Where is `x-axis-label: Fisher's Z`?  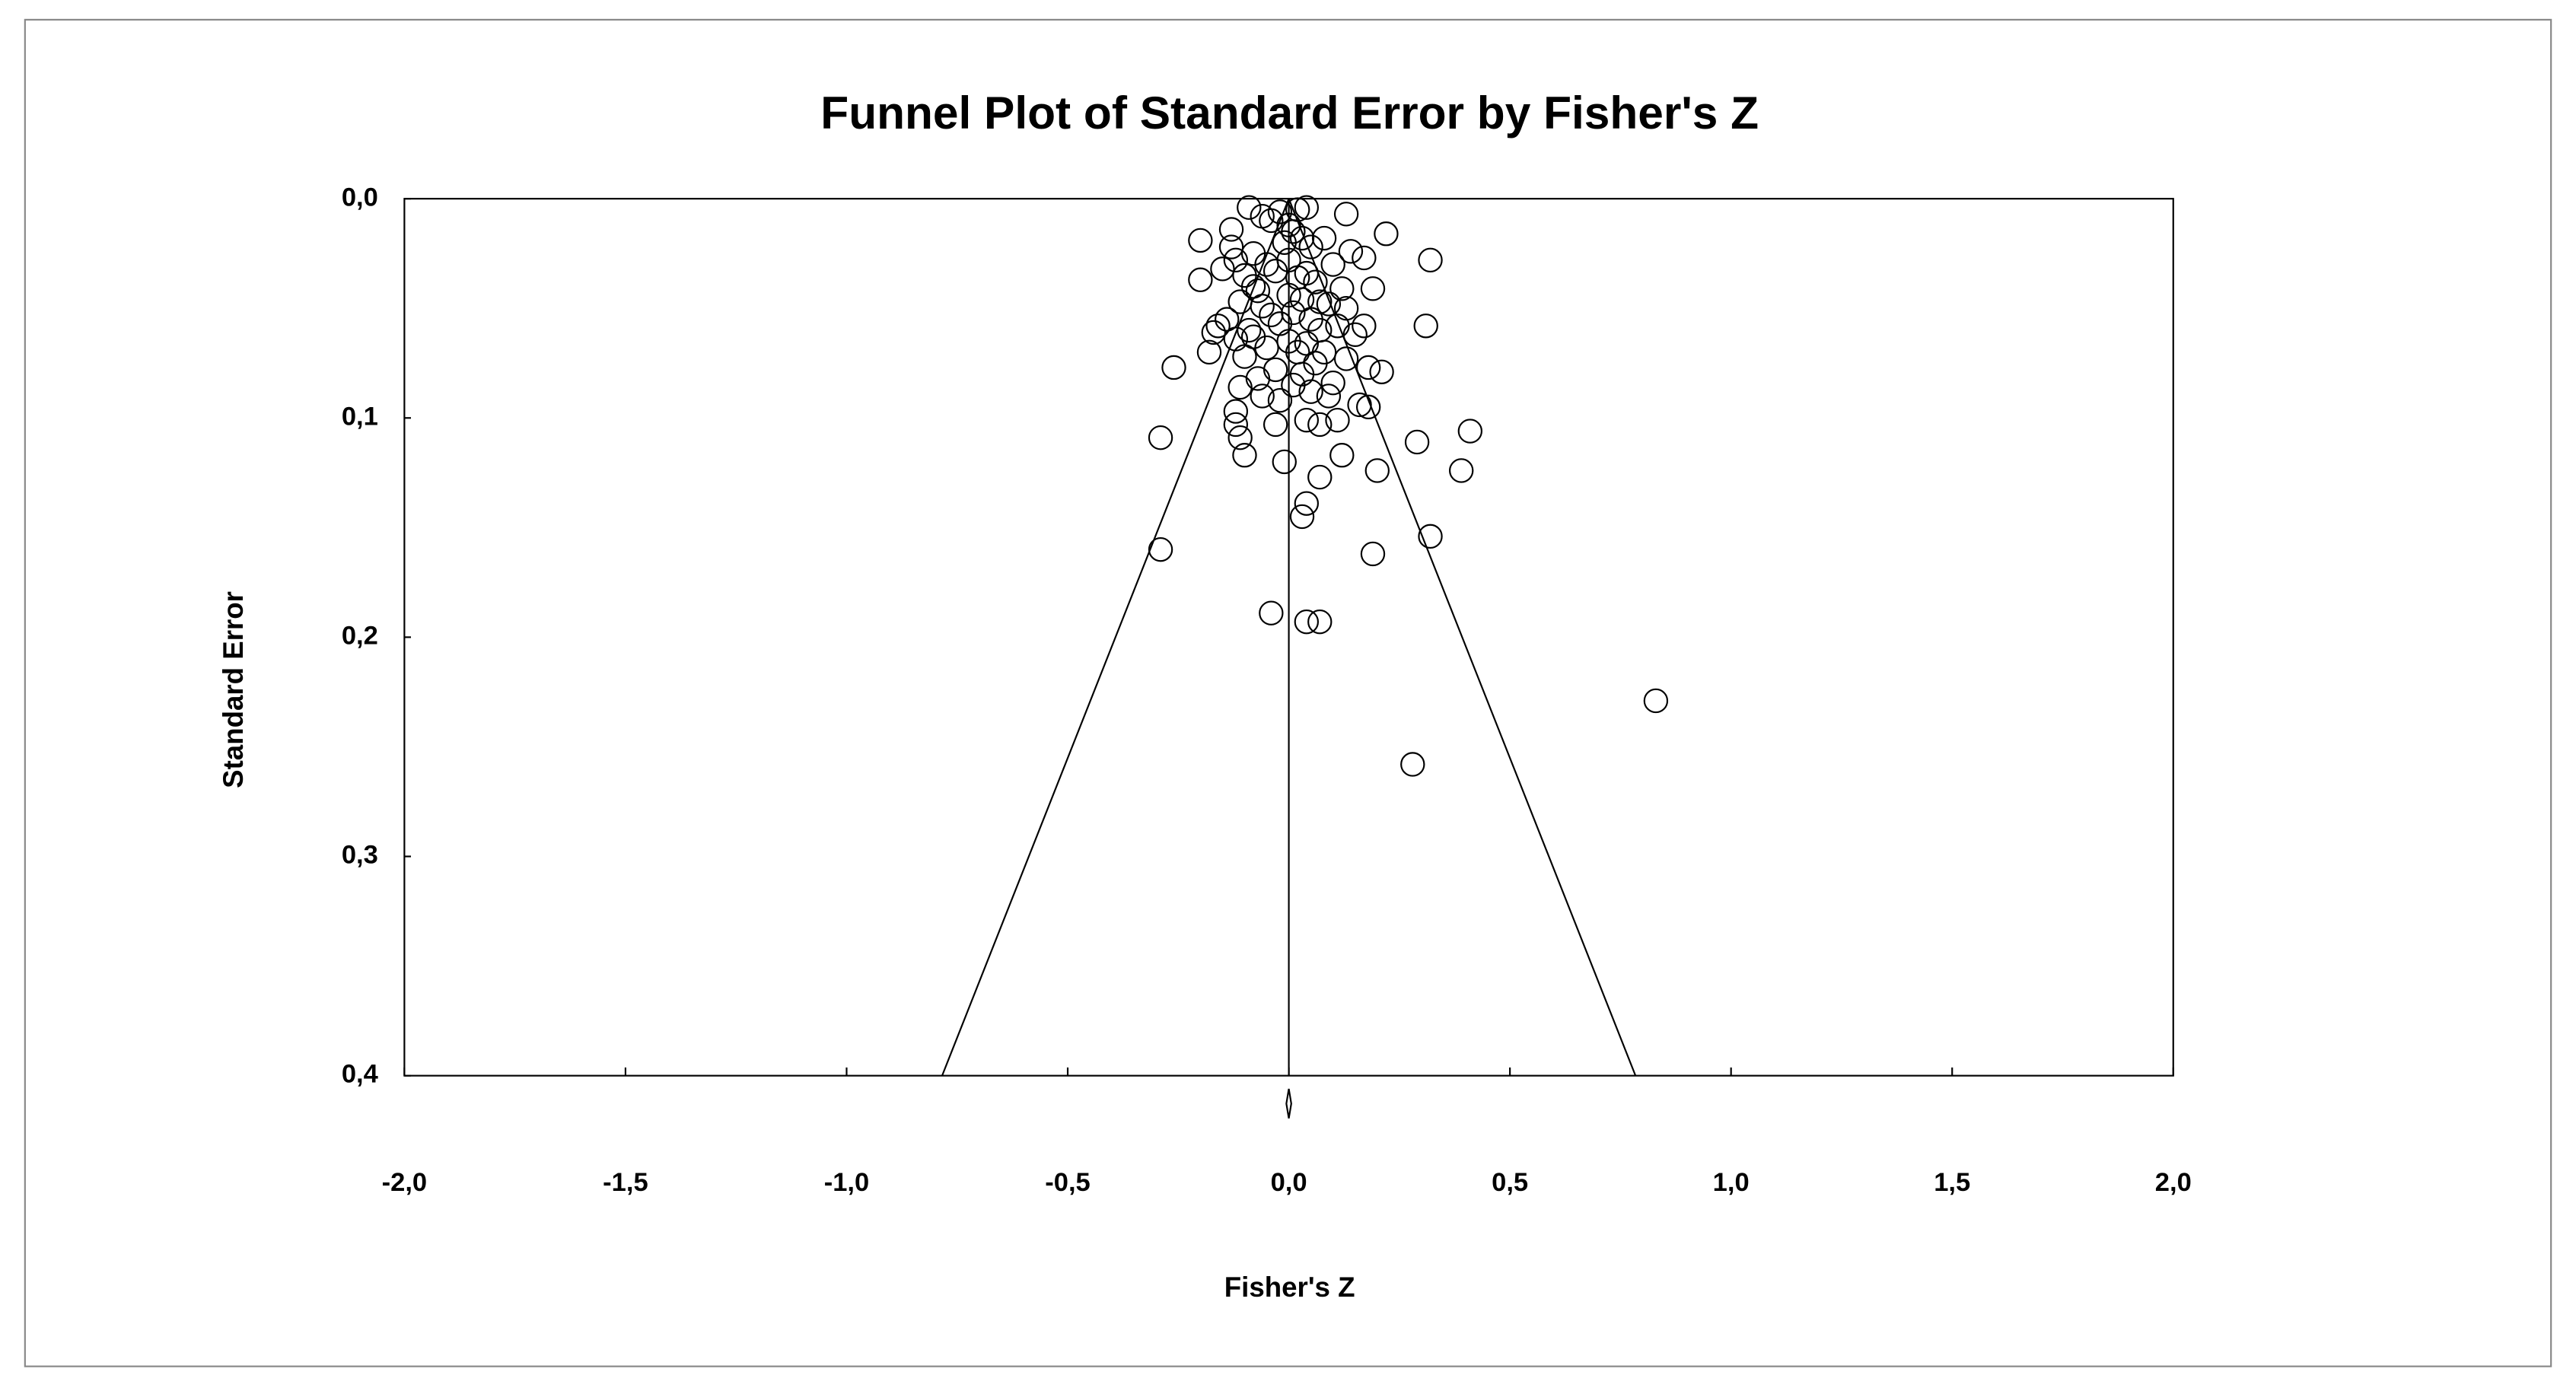 x-axis-label: Fisher's Z is located at coordinates (1289, 1287).